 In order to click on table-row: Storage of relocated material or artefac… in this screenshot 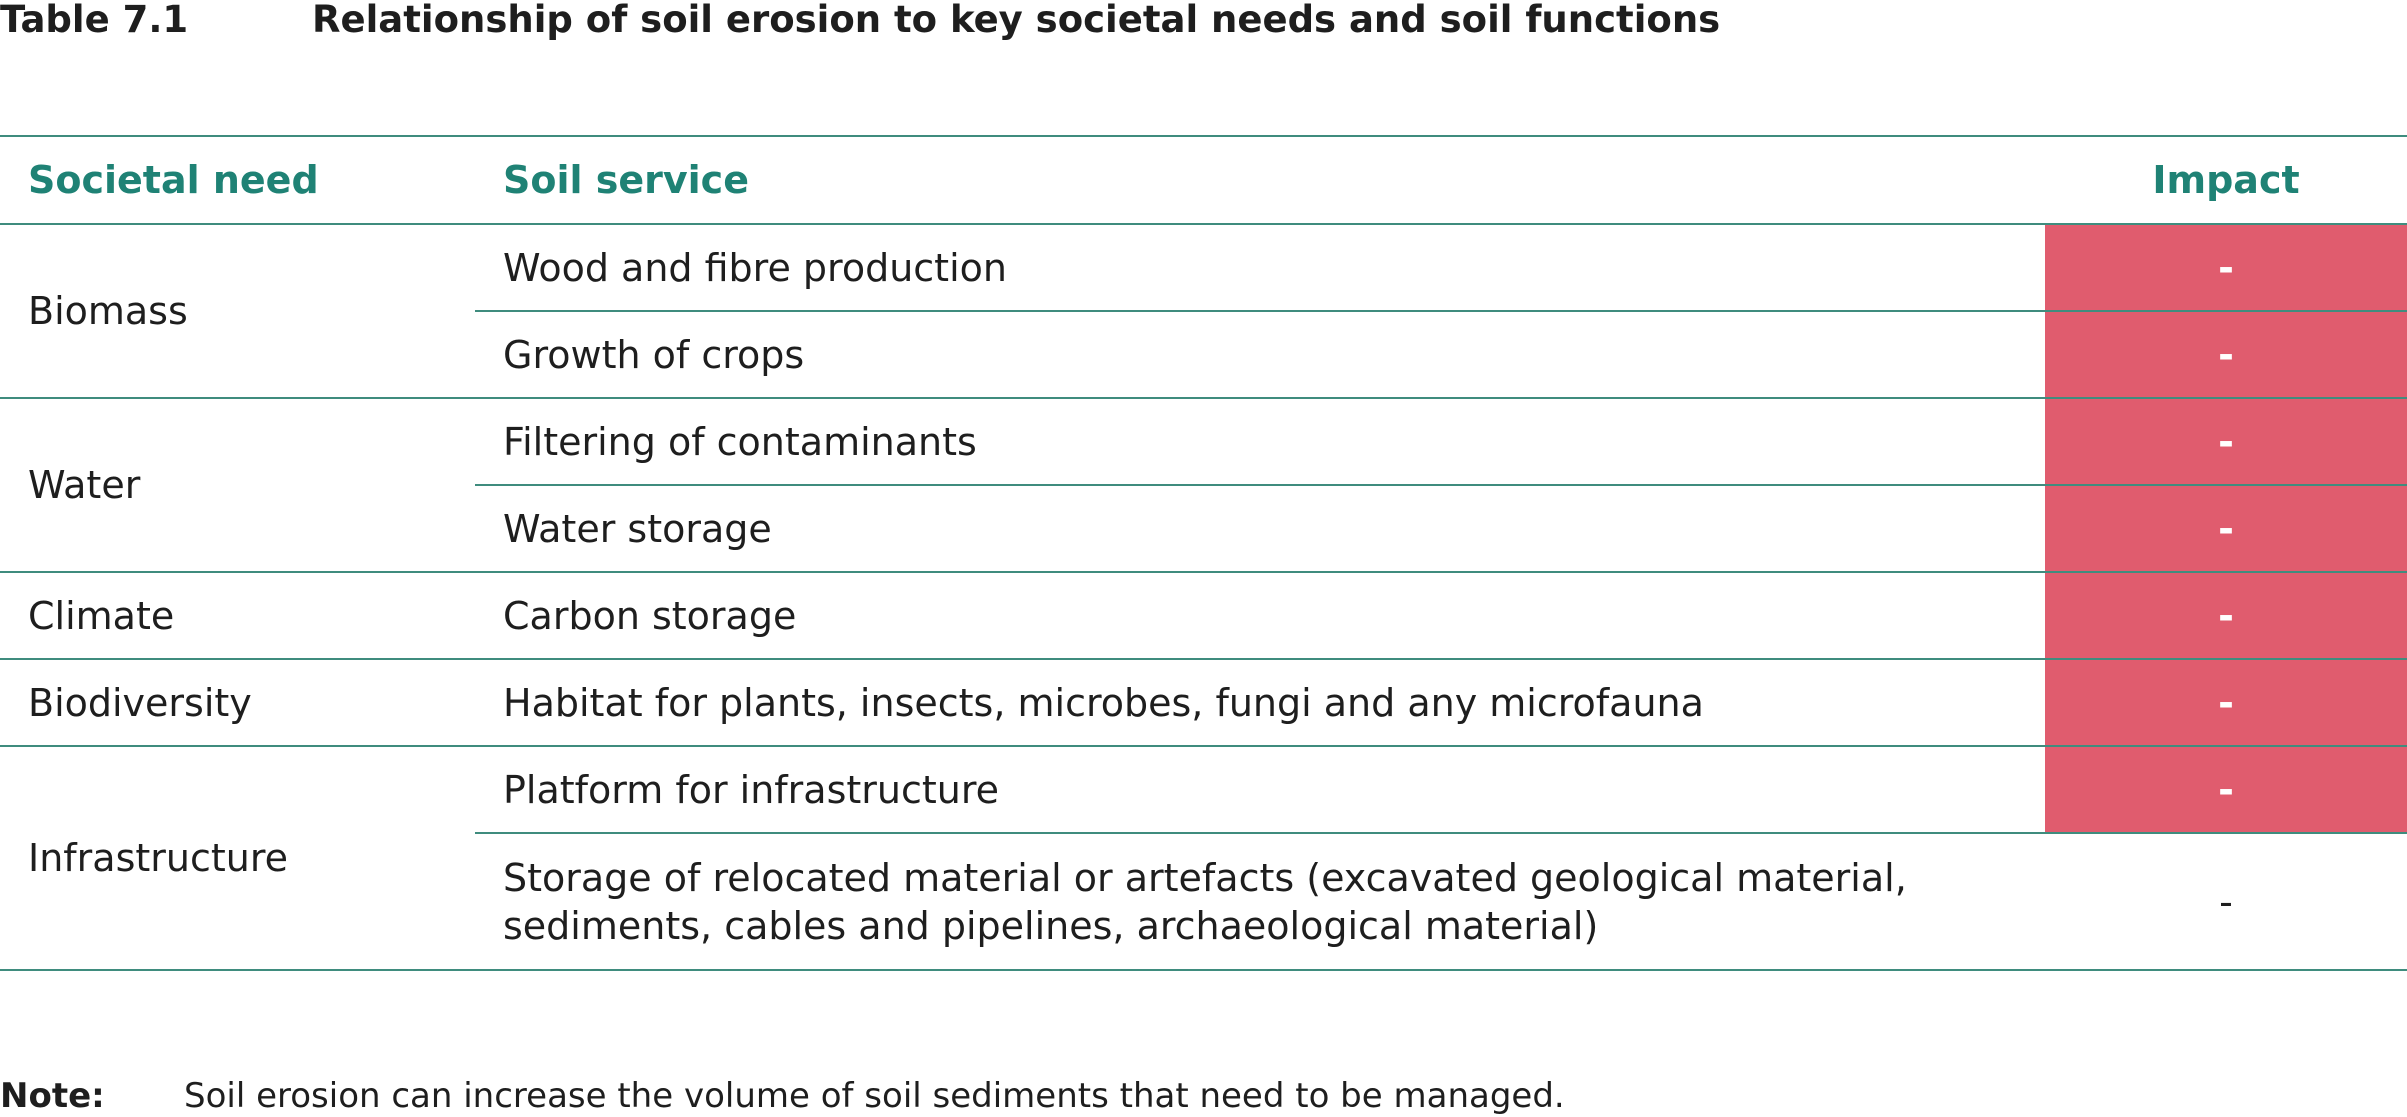, I will do `click(1203, 902)`.